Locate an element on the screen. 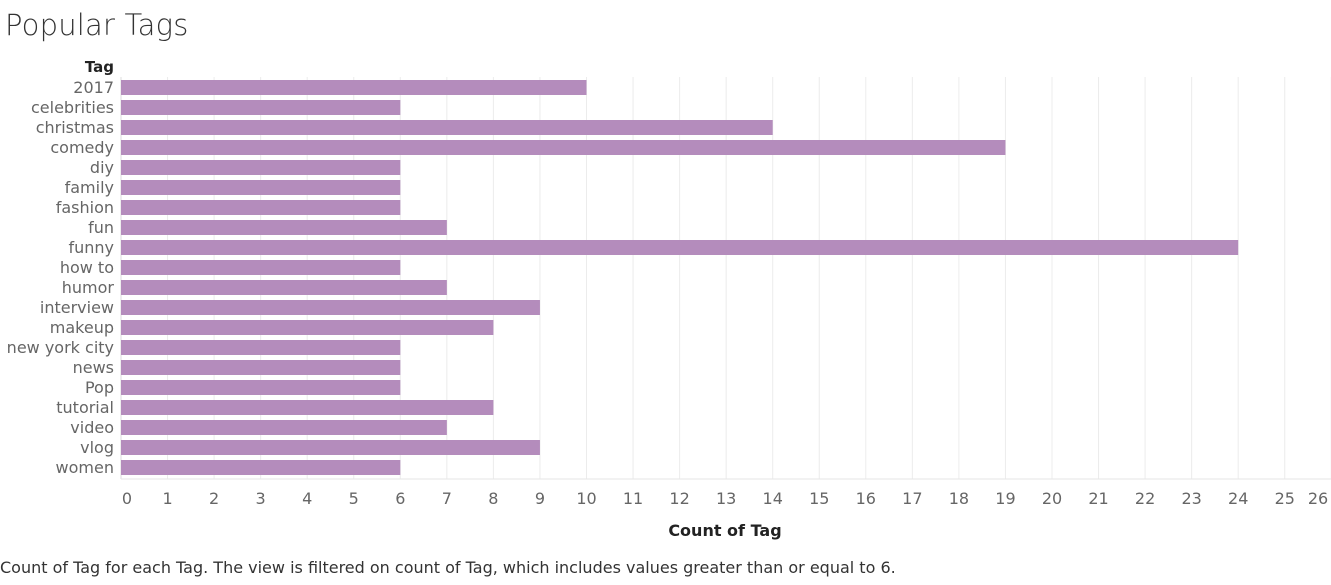 Image resolution: width=1331 pixels, height=585 pixels. category-label: 2017 is located at coordinates (93, 87).